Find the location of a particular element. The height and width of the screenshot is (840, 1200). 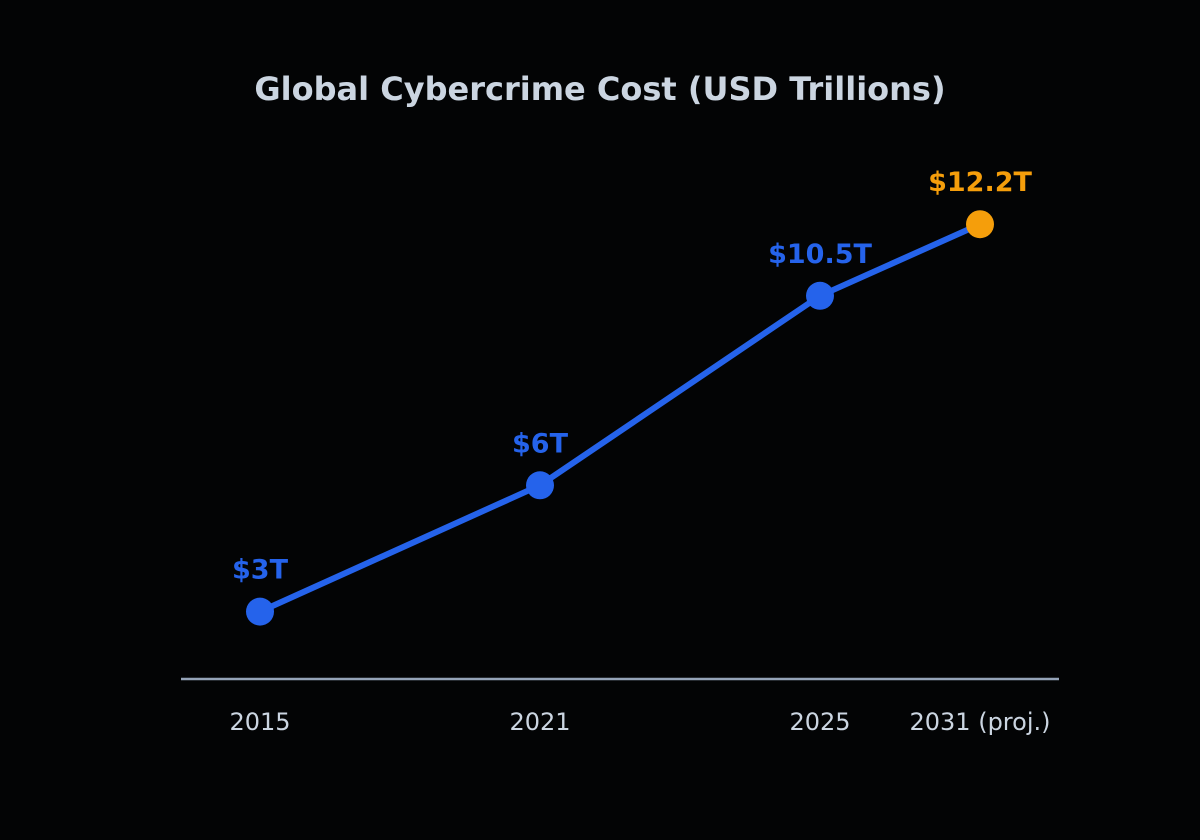

projected-data-point is located at coordinates (980, 224).